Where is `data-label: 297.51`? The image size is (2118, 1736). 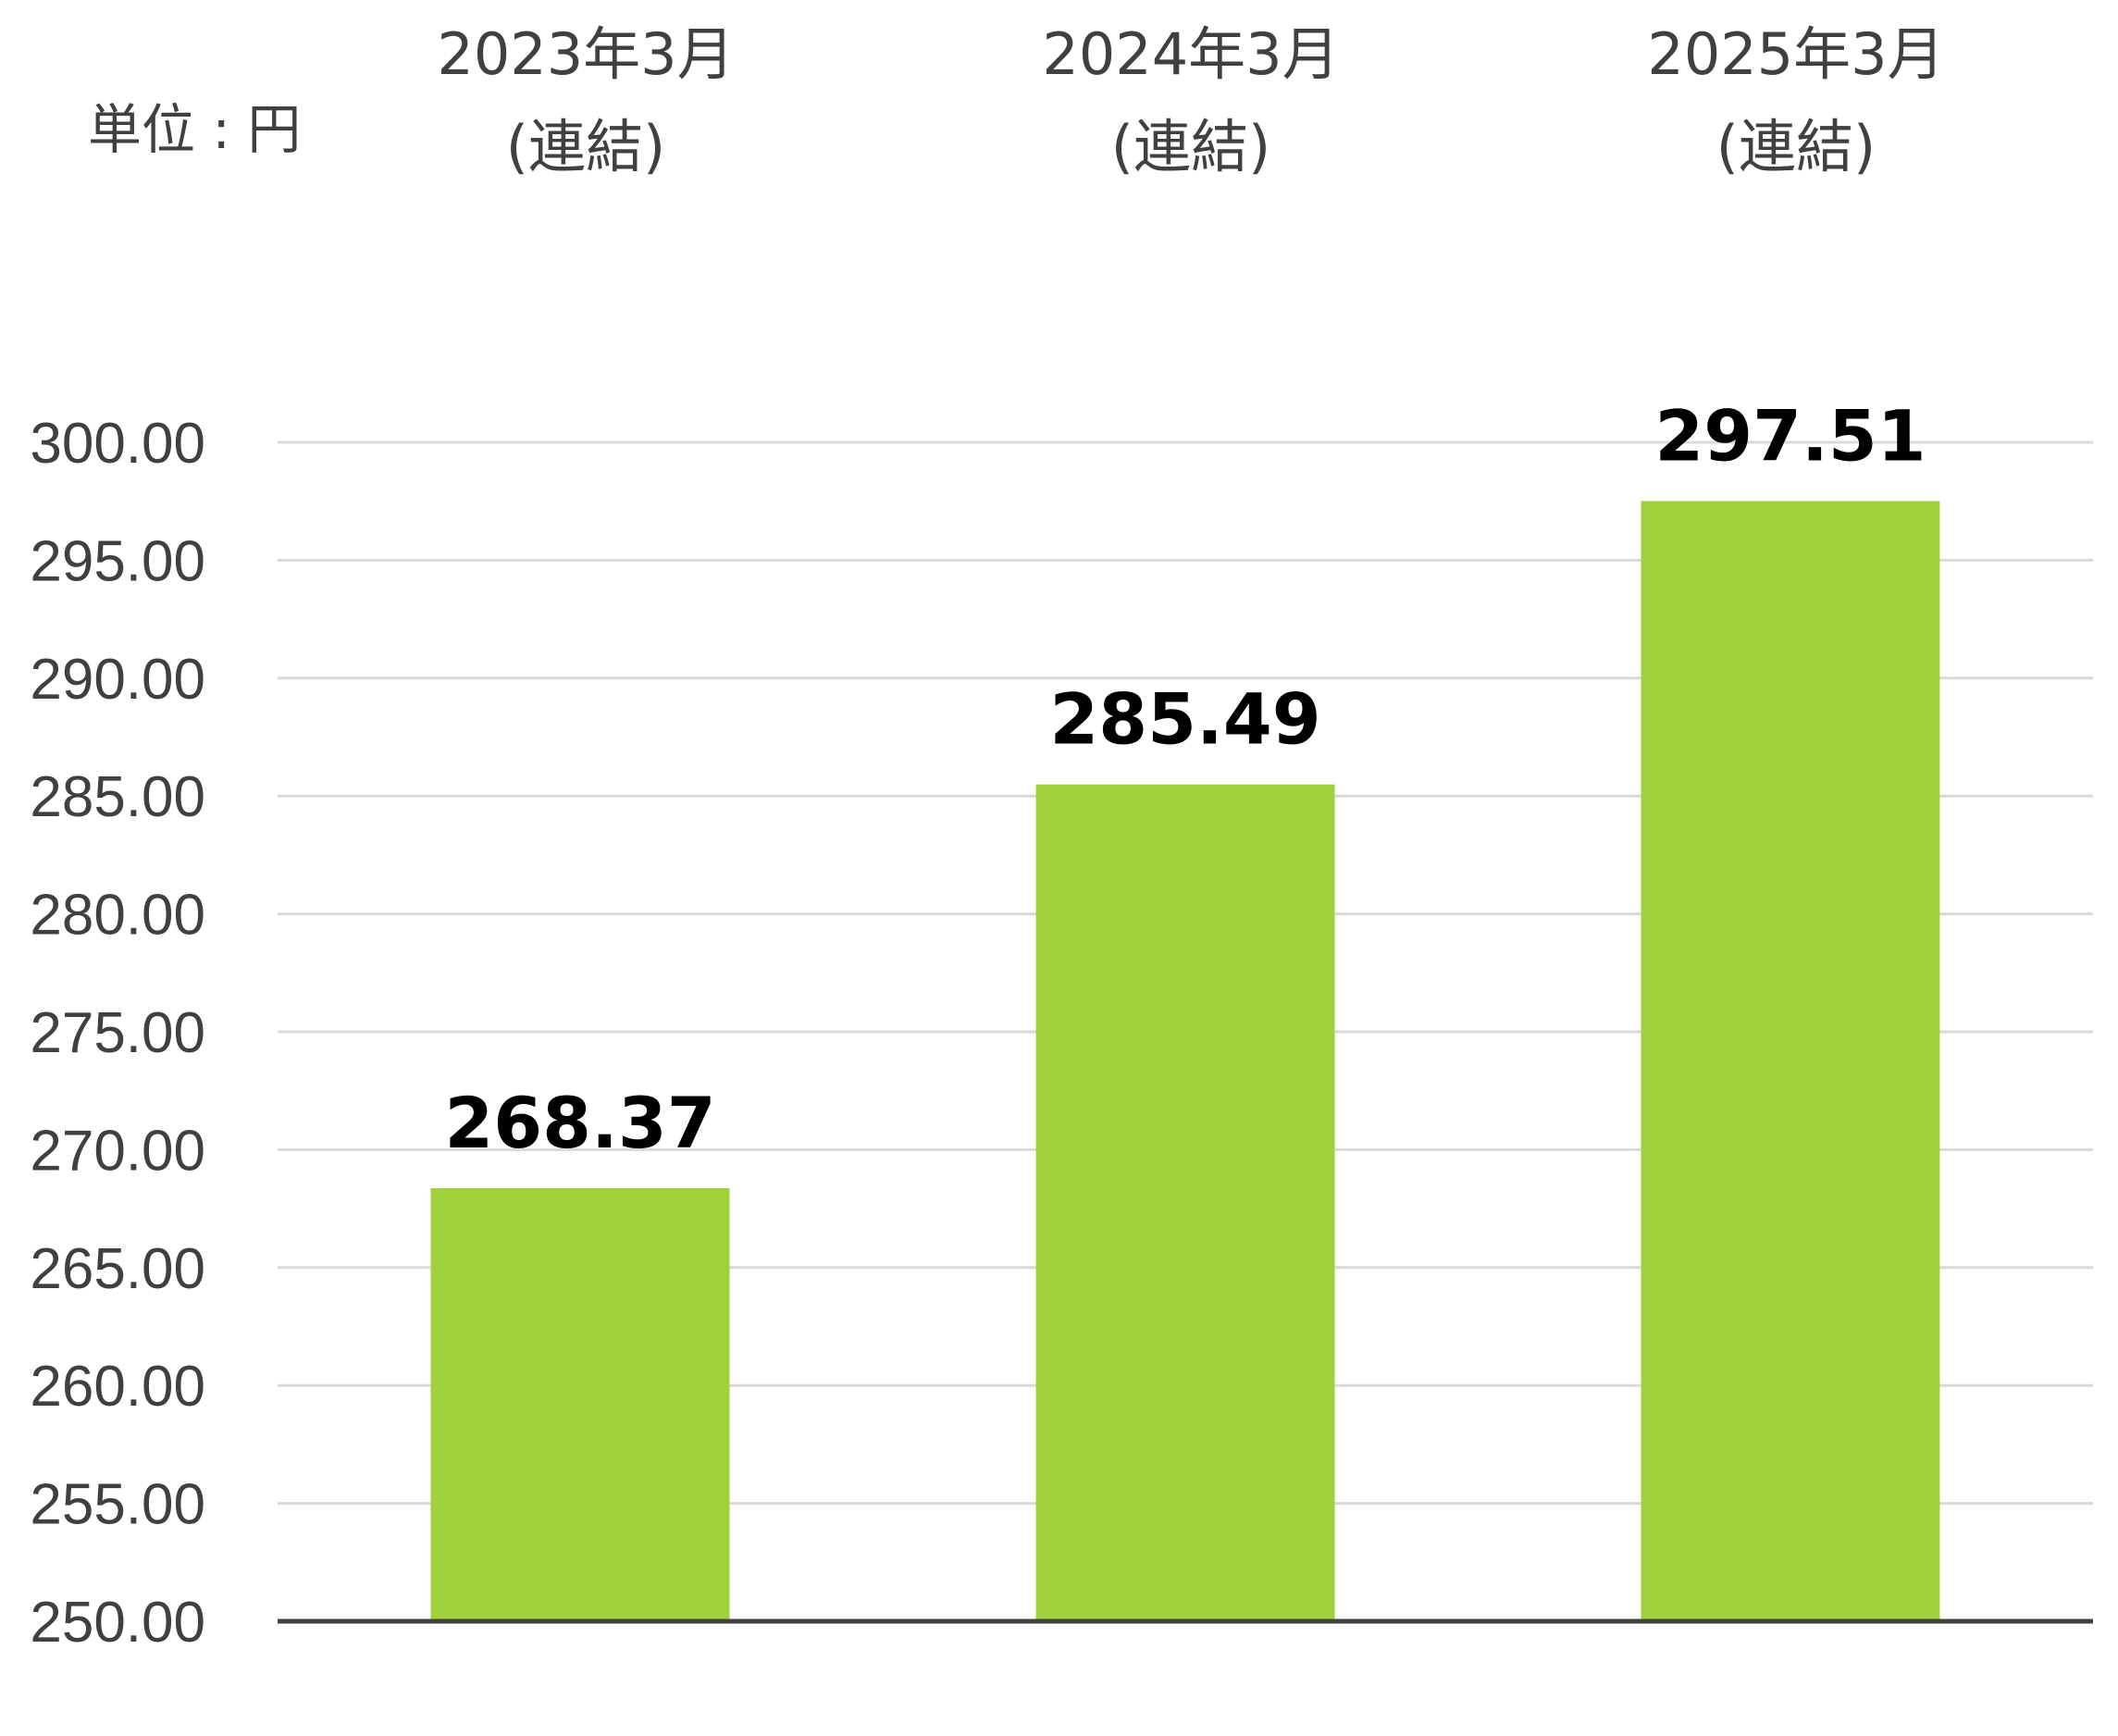
data-label: 297.51 is located at coordinates (1790, 435).